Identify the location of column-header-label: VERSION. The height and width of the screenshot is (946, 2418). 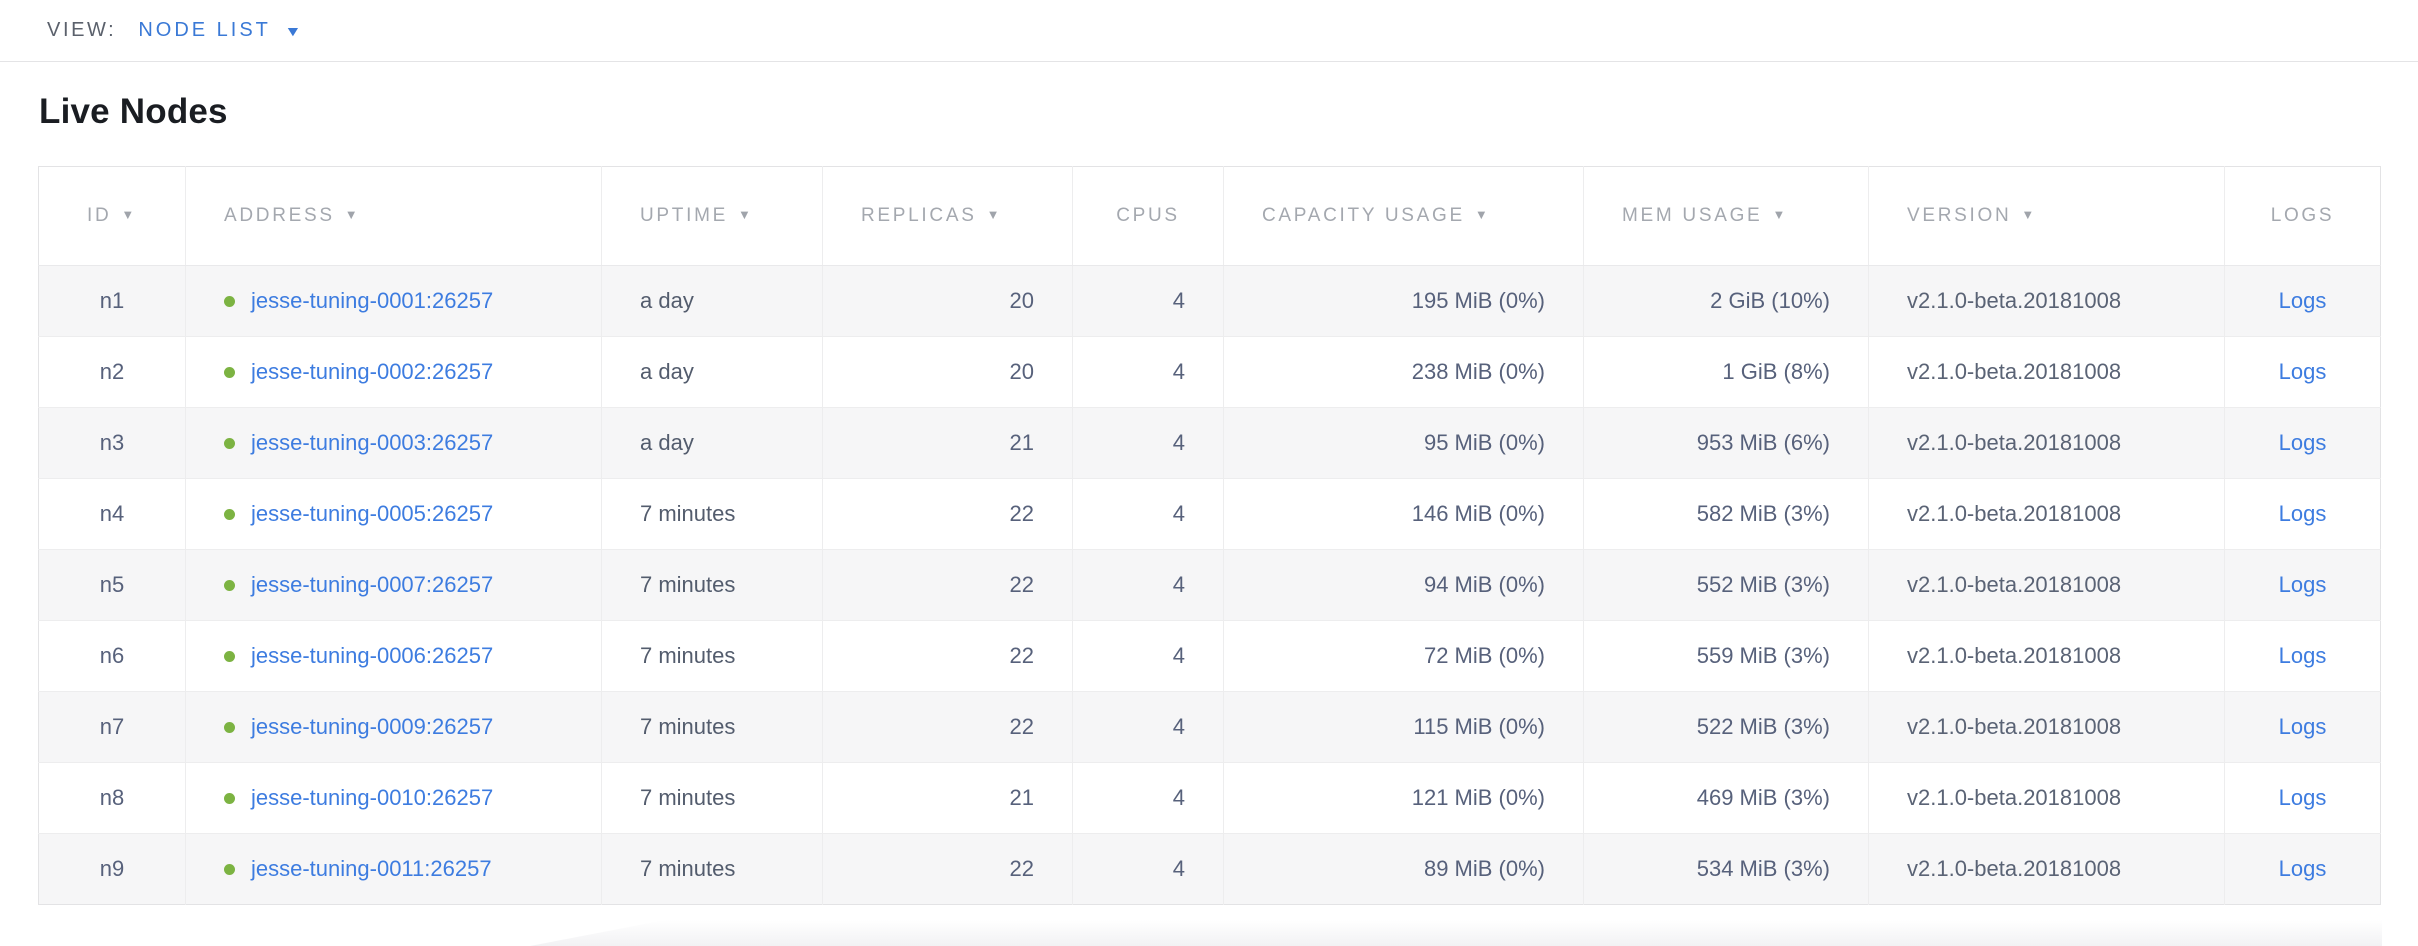
(1959, 215).